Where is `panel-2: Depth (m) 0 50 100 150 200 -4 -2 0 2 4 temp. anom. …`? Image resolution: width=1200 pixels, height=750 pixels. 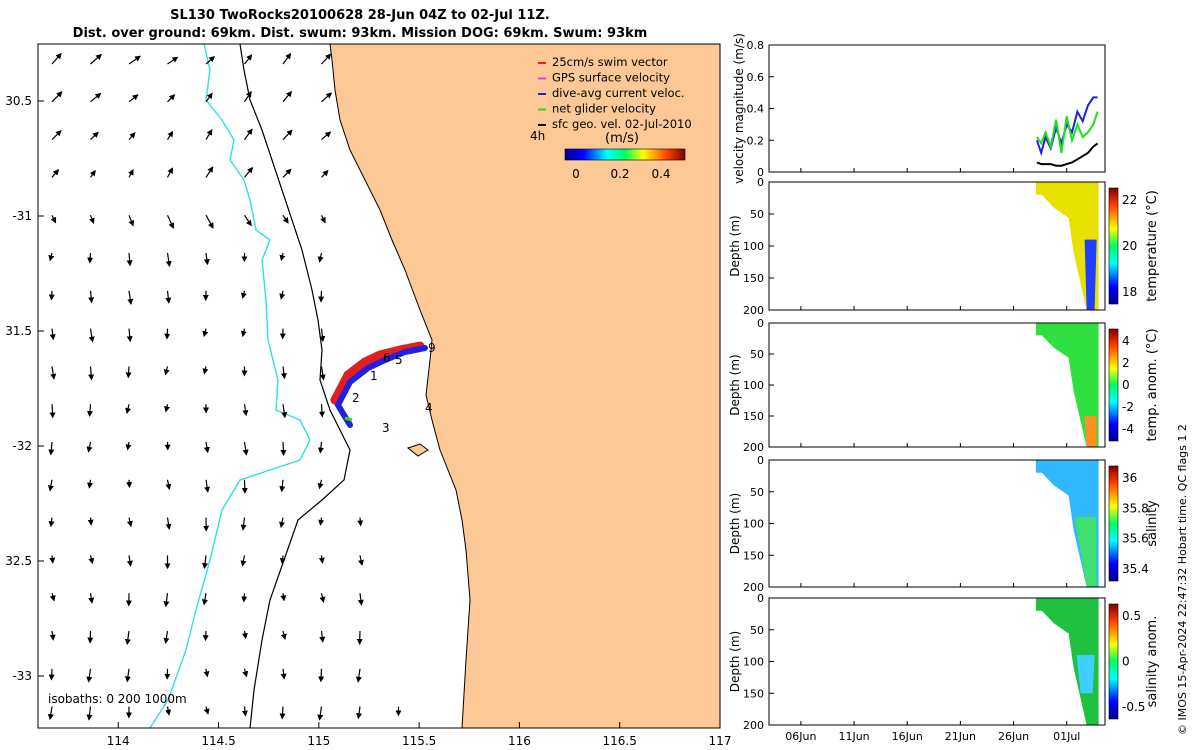
panel-2: Depth (m) 0 50 100 150 200 -4 -2 0 2 4 temp. anom. … is located at coordinates (944, 385).